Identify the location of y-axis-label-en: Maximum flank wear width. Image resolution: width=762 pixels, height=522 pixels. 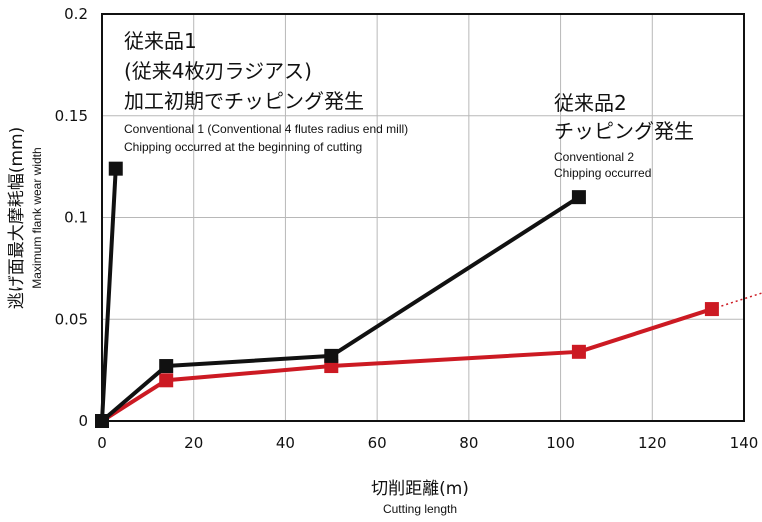
(37, 217).